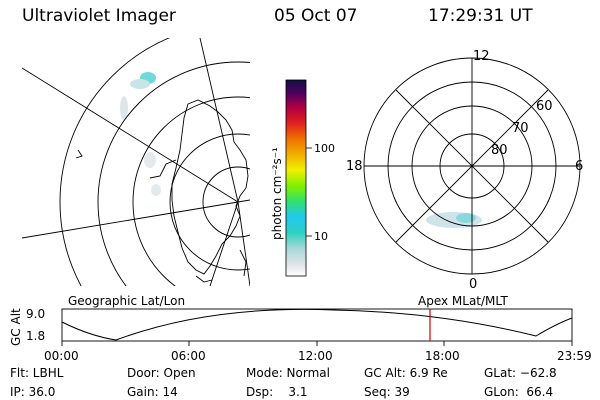 This screenshot has height=400, width=600. What do you see at coordinates (277, 392) in the screenshot?
I see `info-dsp: Dsp: 3.1` at bounding box center [277, 392].